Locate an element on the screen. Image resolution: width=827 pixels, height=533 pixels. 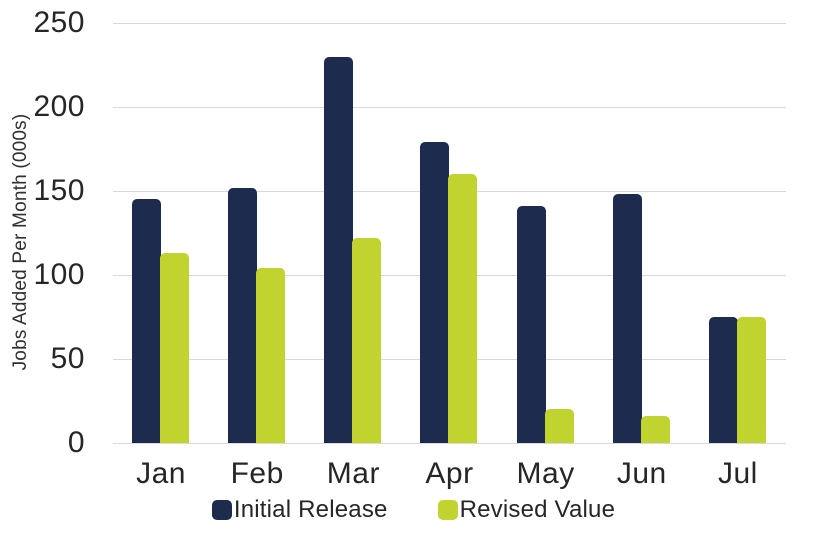
y-axis-ticks: 0 50 100 150 200 250 is located at coordinates (42, 233).